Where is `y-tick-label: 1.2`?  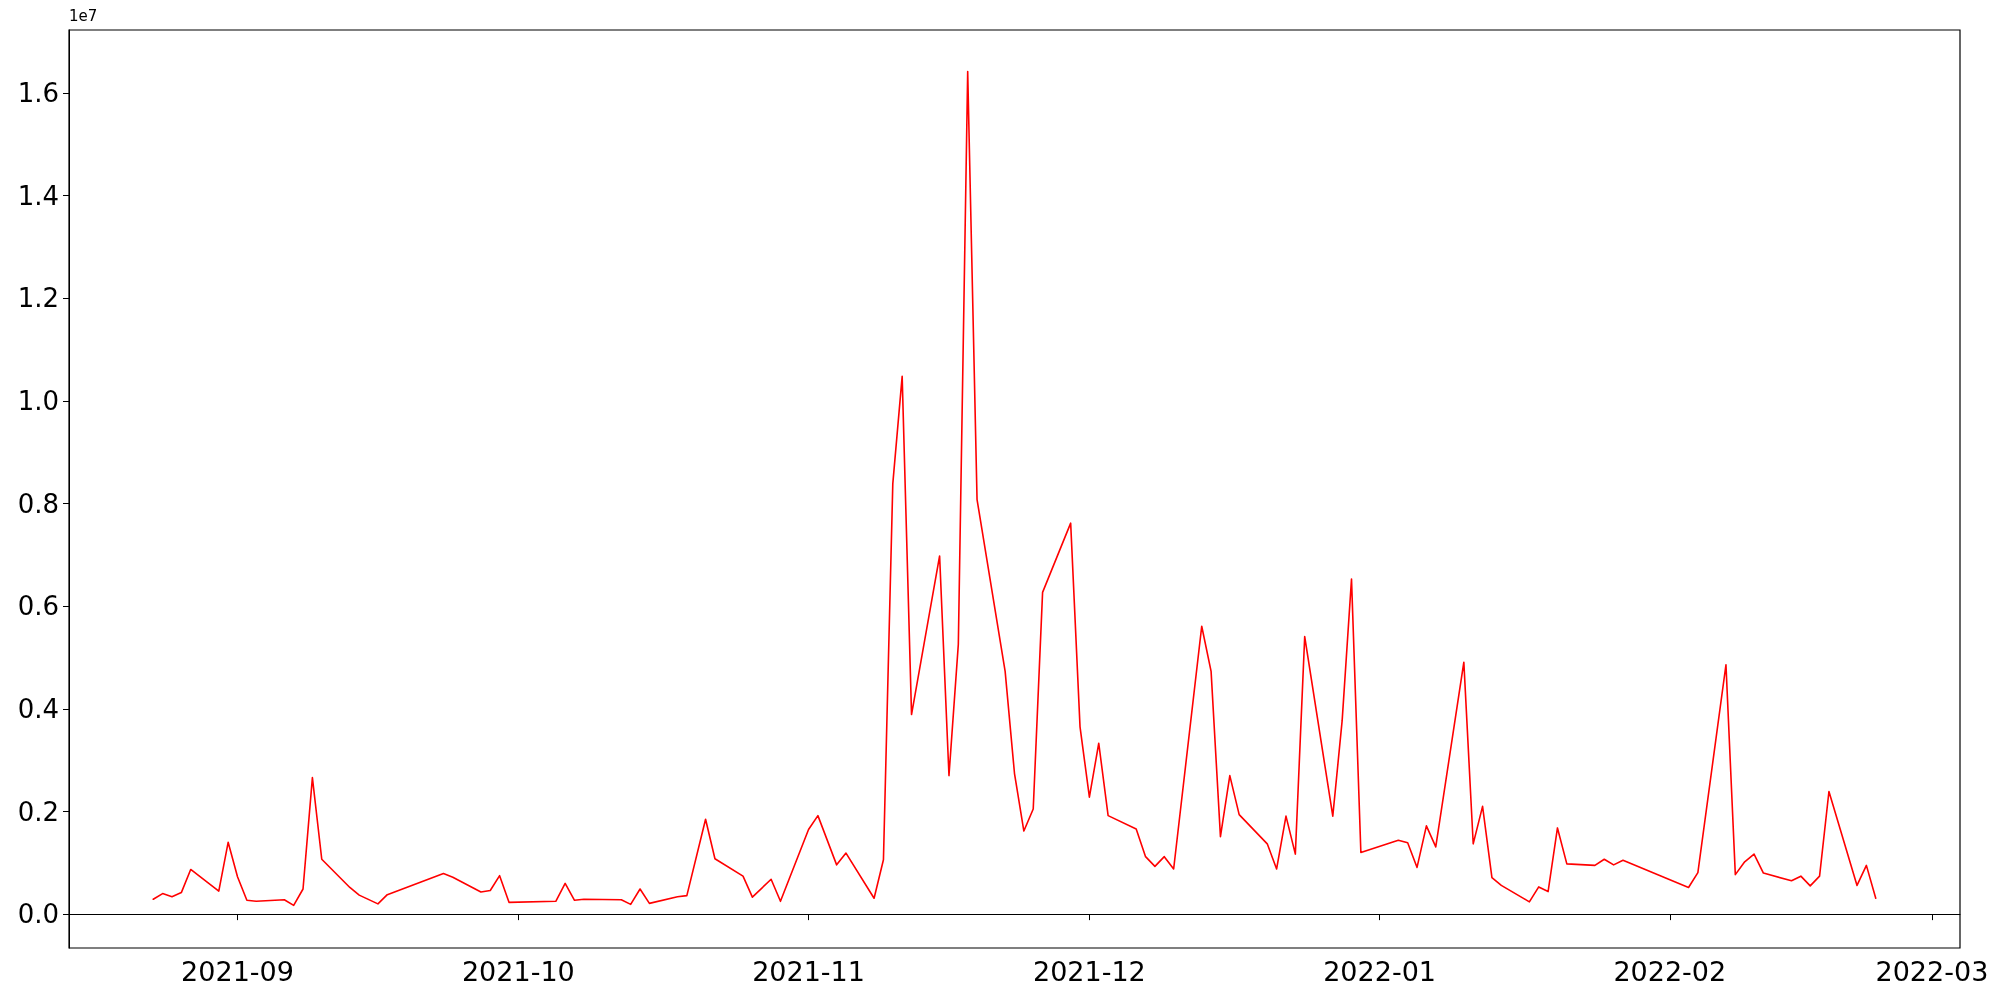 y-tick-label: 1.2 is located at coordinates (38, 298).